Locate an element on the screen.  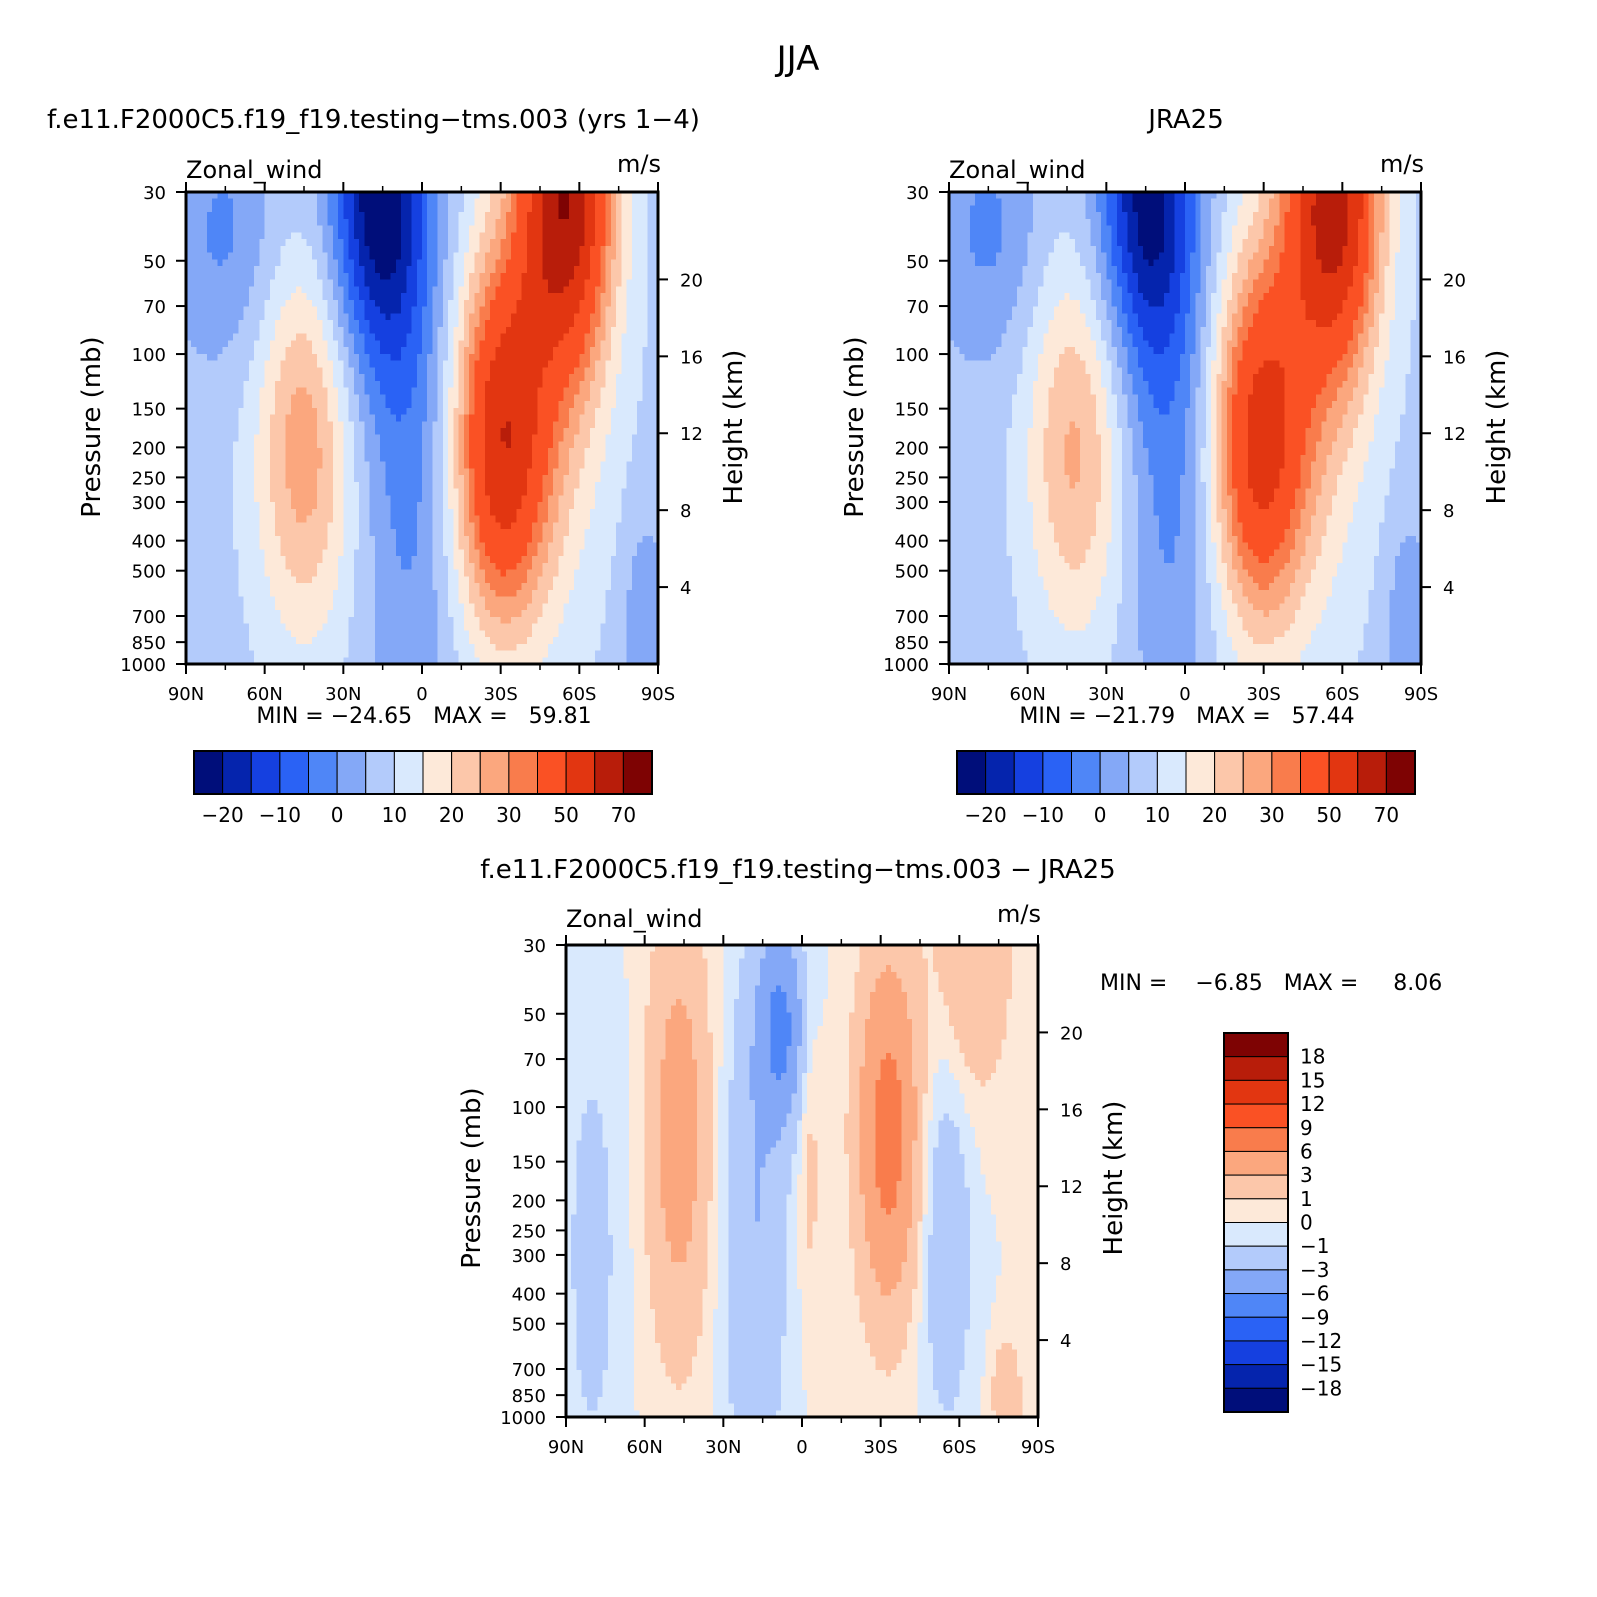
figure-title: JJA is located at coordinates (797, 59).